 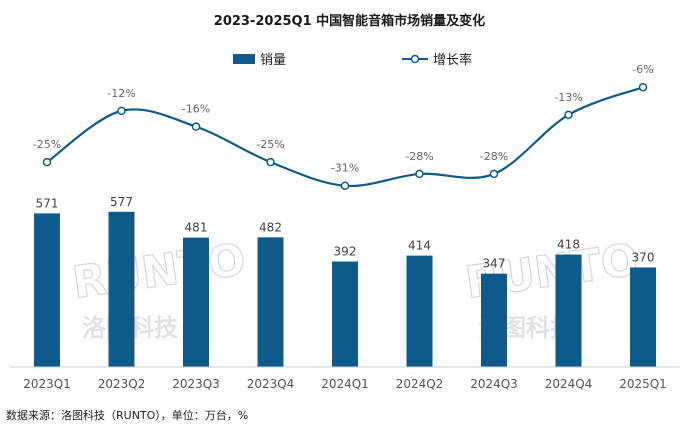 What do you see at coordinates (419, 246) in the screenshot?
I see `bar-value-label: 414` at bounding box center [419, 246].